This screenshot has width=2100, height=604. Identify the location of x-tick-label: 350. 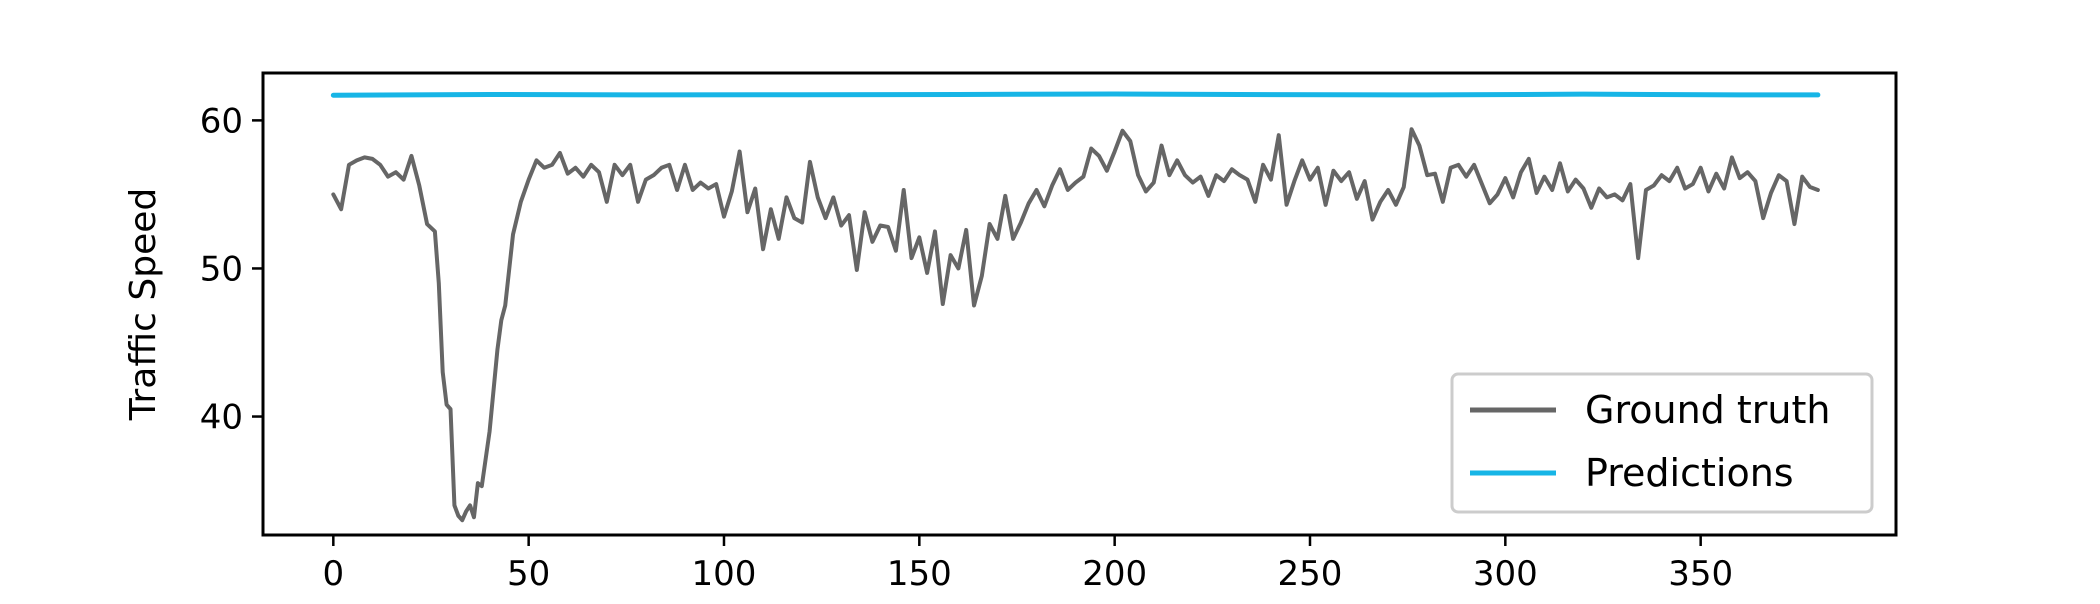
(1700, 574).